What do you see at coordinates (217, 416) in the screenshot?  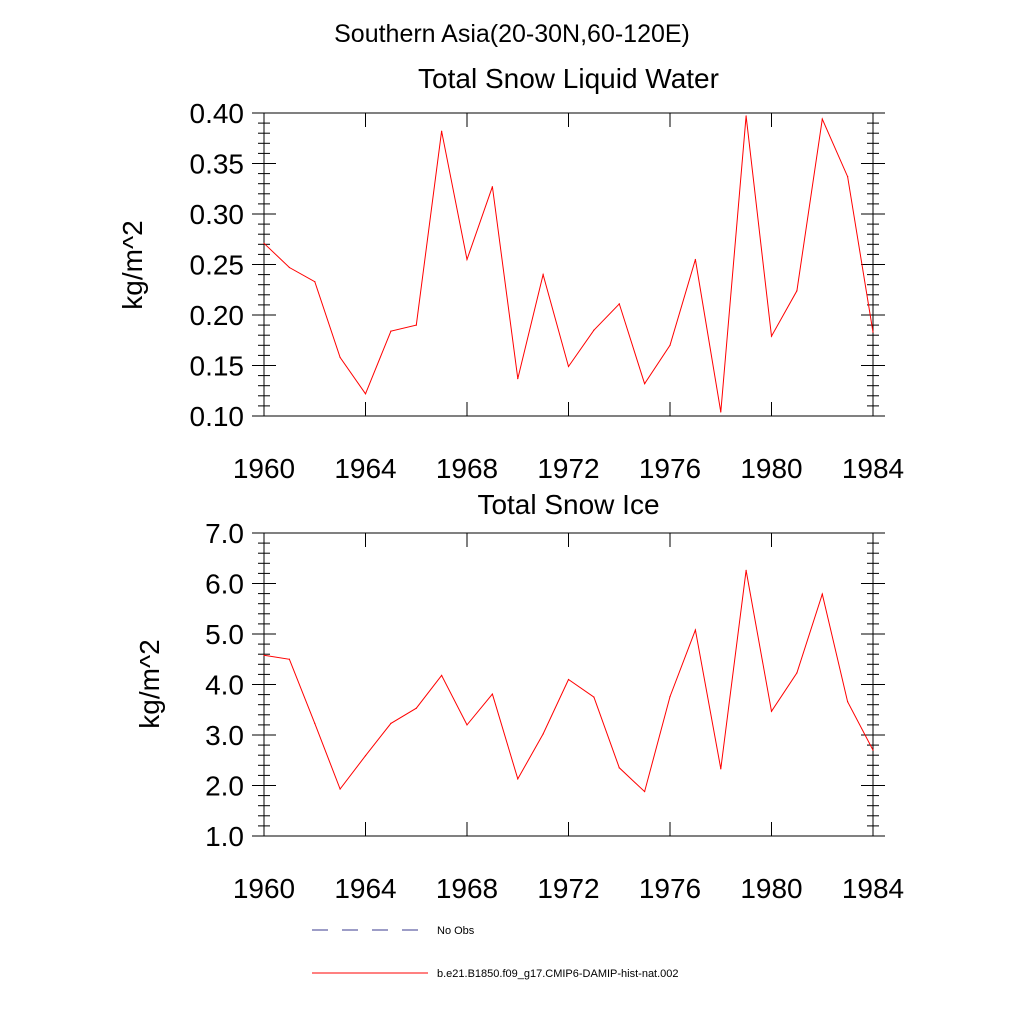 I see `y-tick-label: 0.10` at bounding box center [217, 416].